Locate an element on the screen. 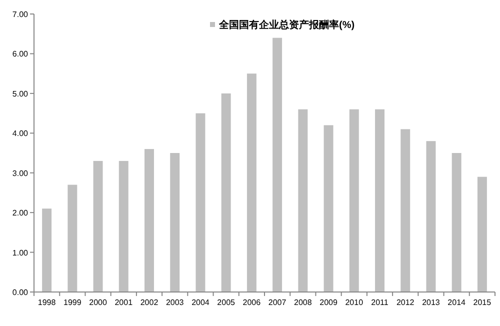 The image size is (500, 326). x-tick-label: 2010 is located at coordinates (354, 302).